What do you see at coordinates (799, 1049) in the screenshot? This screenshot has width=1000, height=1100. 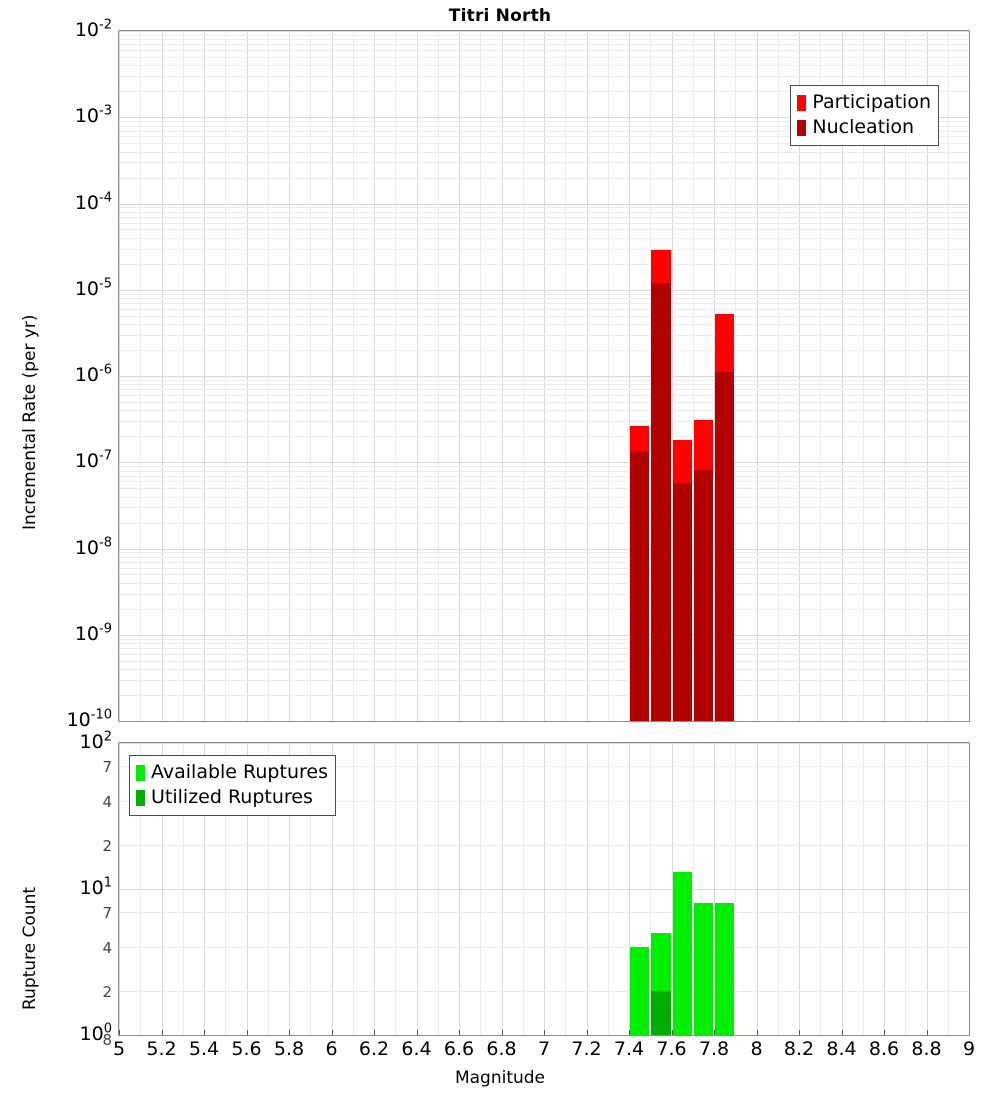 I see `x-tick-label: 8.2` at bounding box center [799, 1049].